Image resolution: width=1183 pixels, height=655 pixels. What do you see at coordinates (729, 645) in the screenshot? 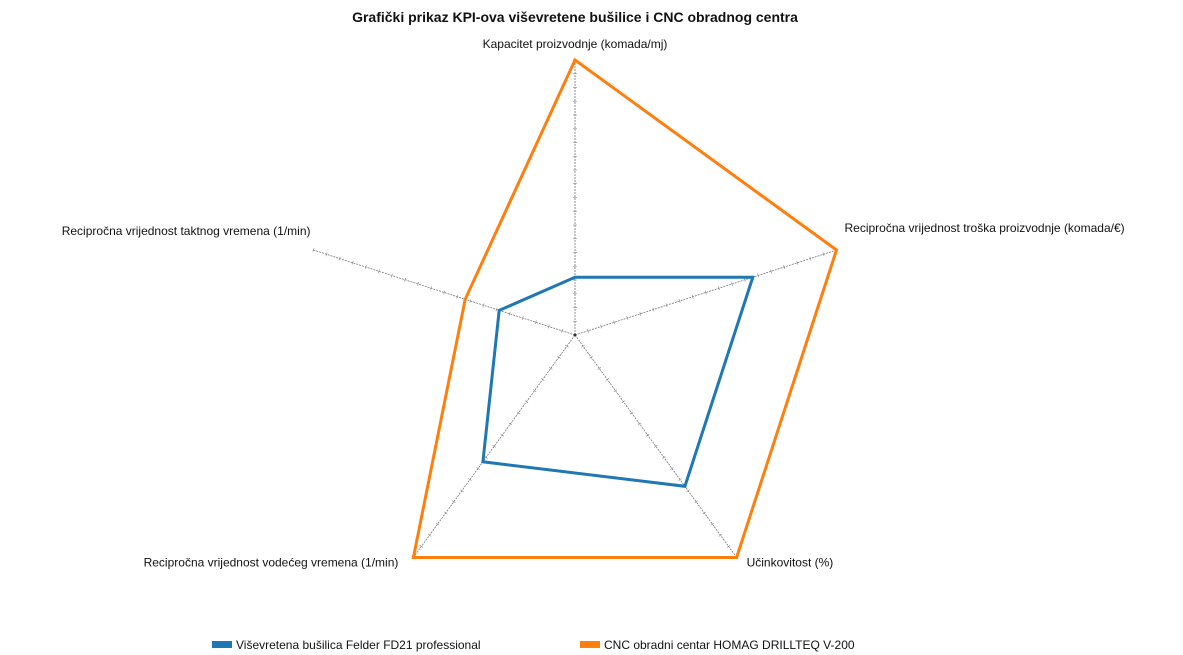
I see `legend-label: CNC obradni centar HOMAG DRILLTEQ V-200` at bounding box center [729, 645].